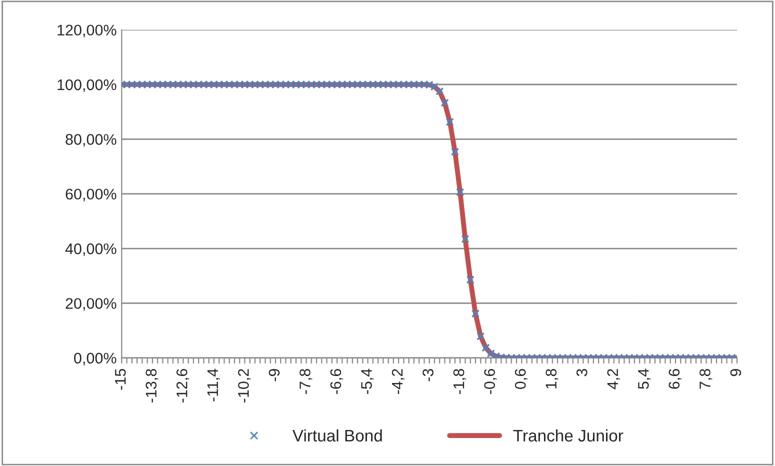 This screenshot has height=466, width=775. Describe the element at coordinates (336, 381) in the screenshot. I see `x-tick-label: -6,6` at that location.